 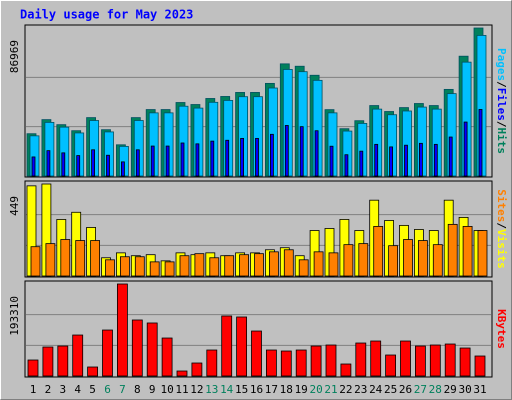 What do you see at coordinates (501, 205) in the screenshot?
I see `legend-entry: Sites` at bounding box center [501, 205].